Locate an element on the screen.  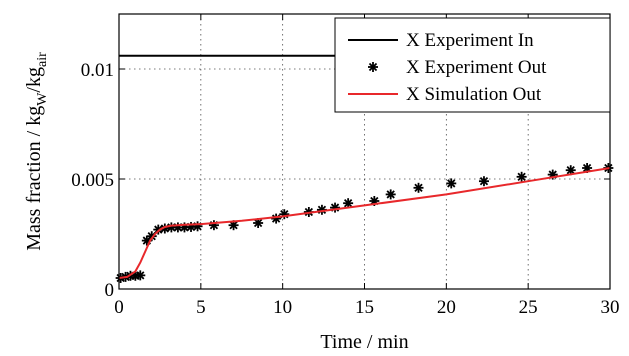
y-axis-label-mid: /kg is located at coordinates (34, 80).